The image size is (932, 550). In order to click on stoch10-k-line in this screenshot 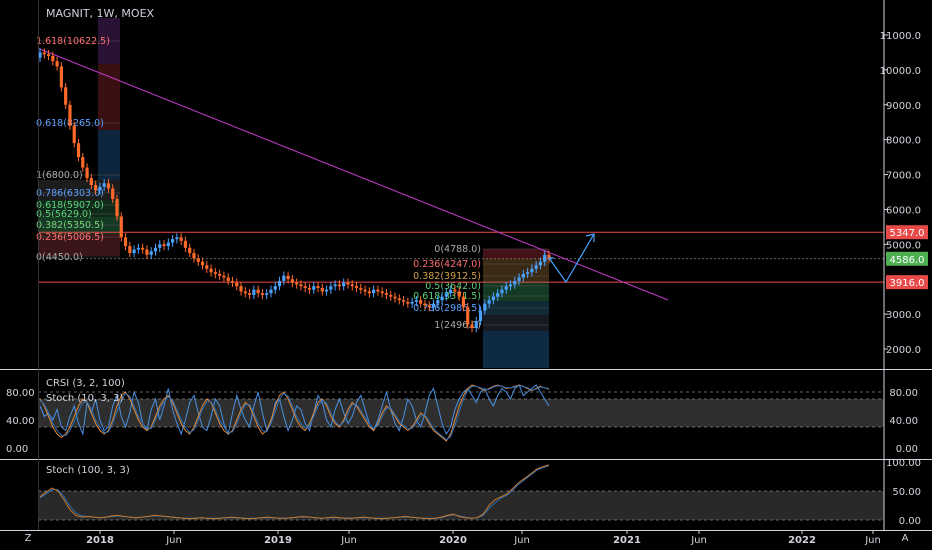, I will do `click(294, 413)`.